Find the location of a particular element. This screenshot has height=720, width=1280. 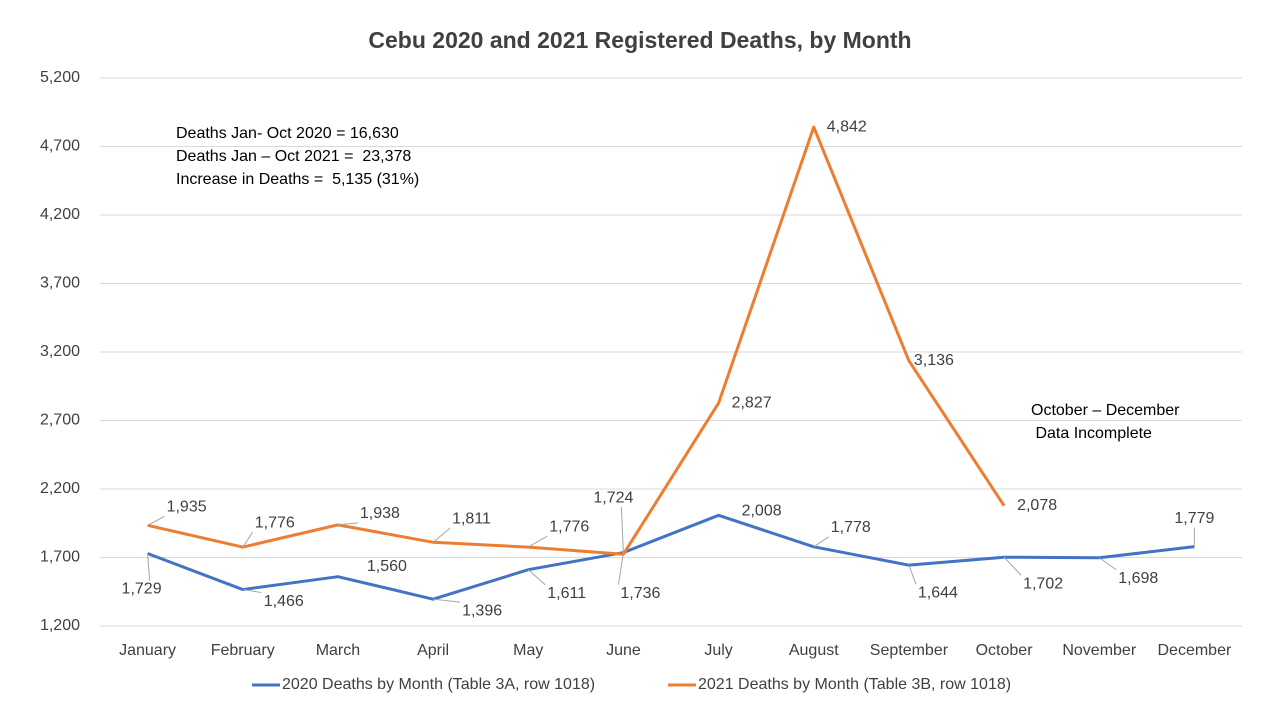

y-tick-label: 2,200 is located at coordinates (60, 488).